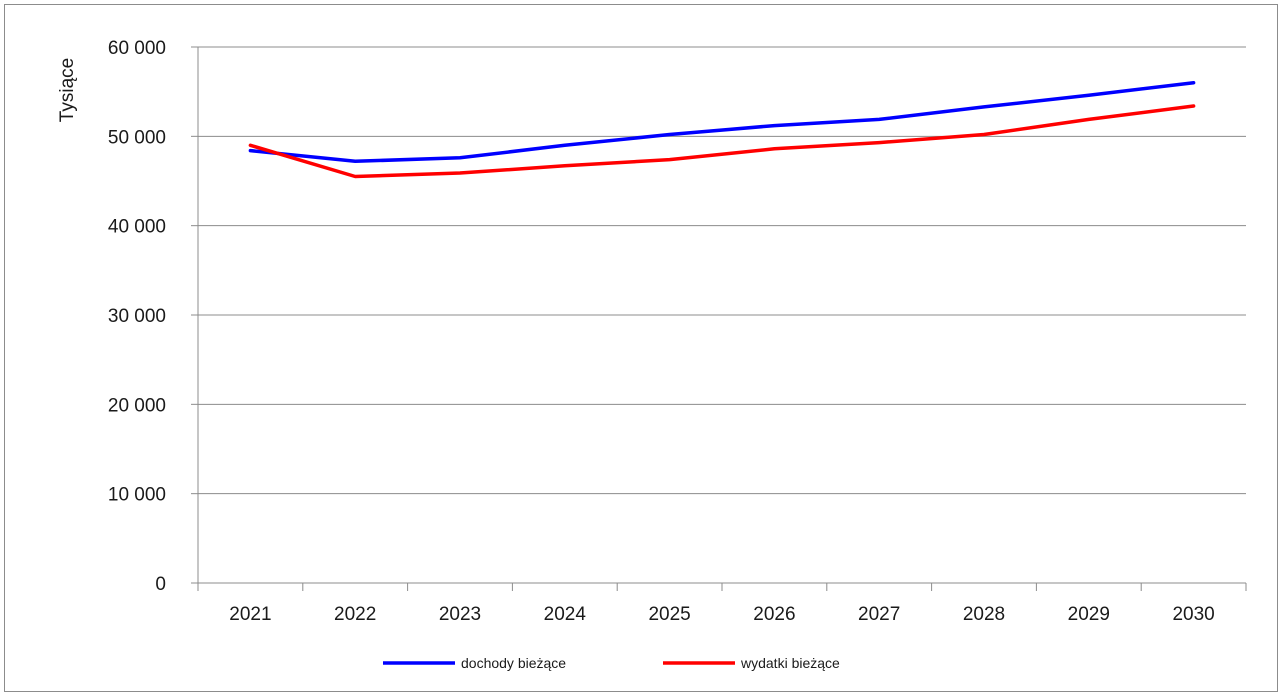 This screenshot has height=697, width=1283. Describe the element at coordinates (1193, 614) in the screenshot. I see `x-tick-label: 2030` at that location.